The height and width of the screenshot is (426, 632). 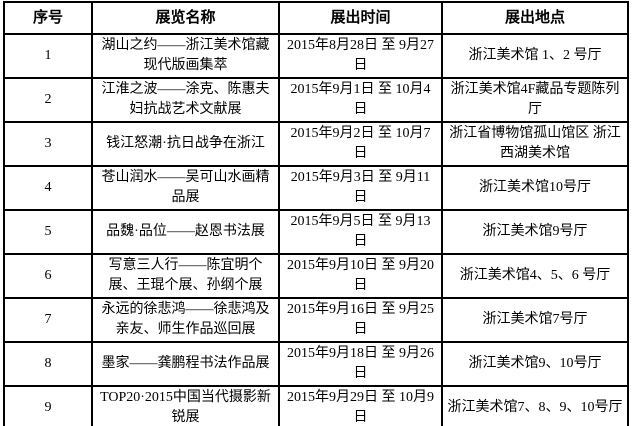 I want to click on cell-time: 2015年9月16日 至 9月25日, so click(x=360, y=320).